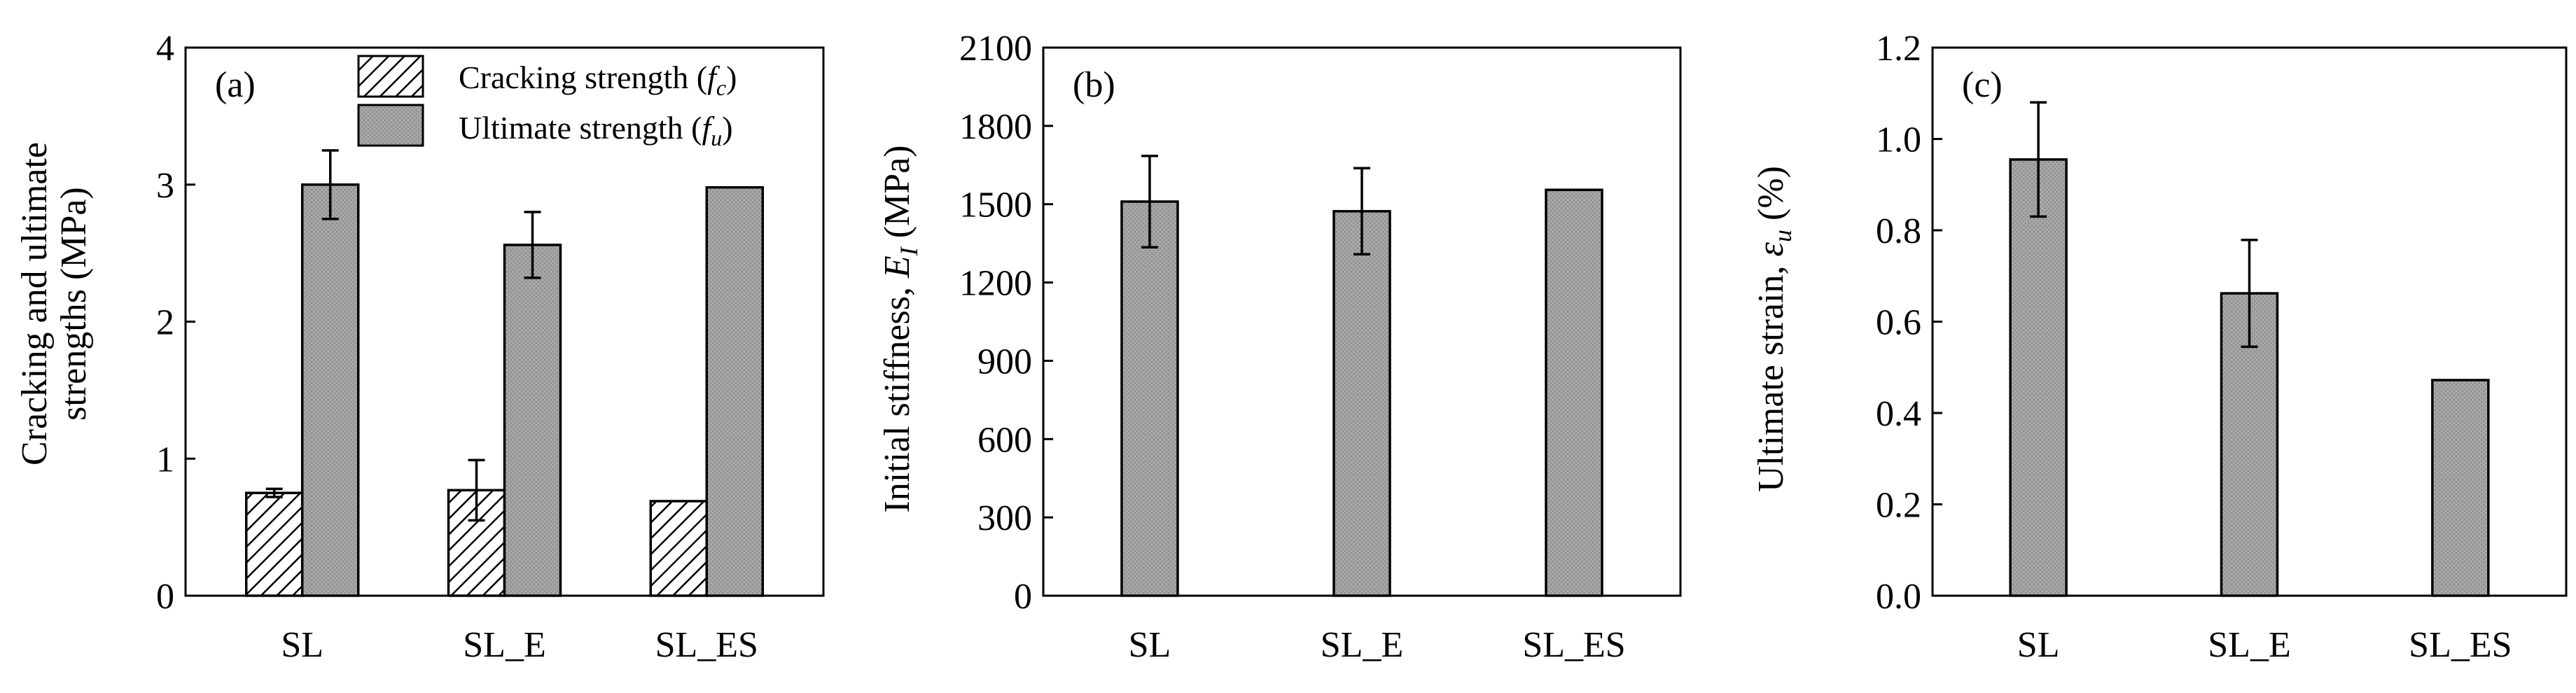  Describe the element at coordinates (995, 205) in the screenshot. I see `y-tick-label-b: 1500` at that location.